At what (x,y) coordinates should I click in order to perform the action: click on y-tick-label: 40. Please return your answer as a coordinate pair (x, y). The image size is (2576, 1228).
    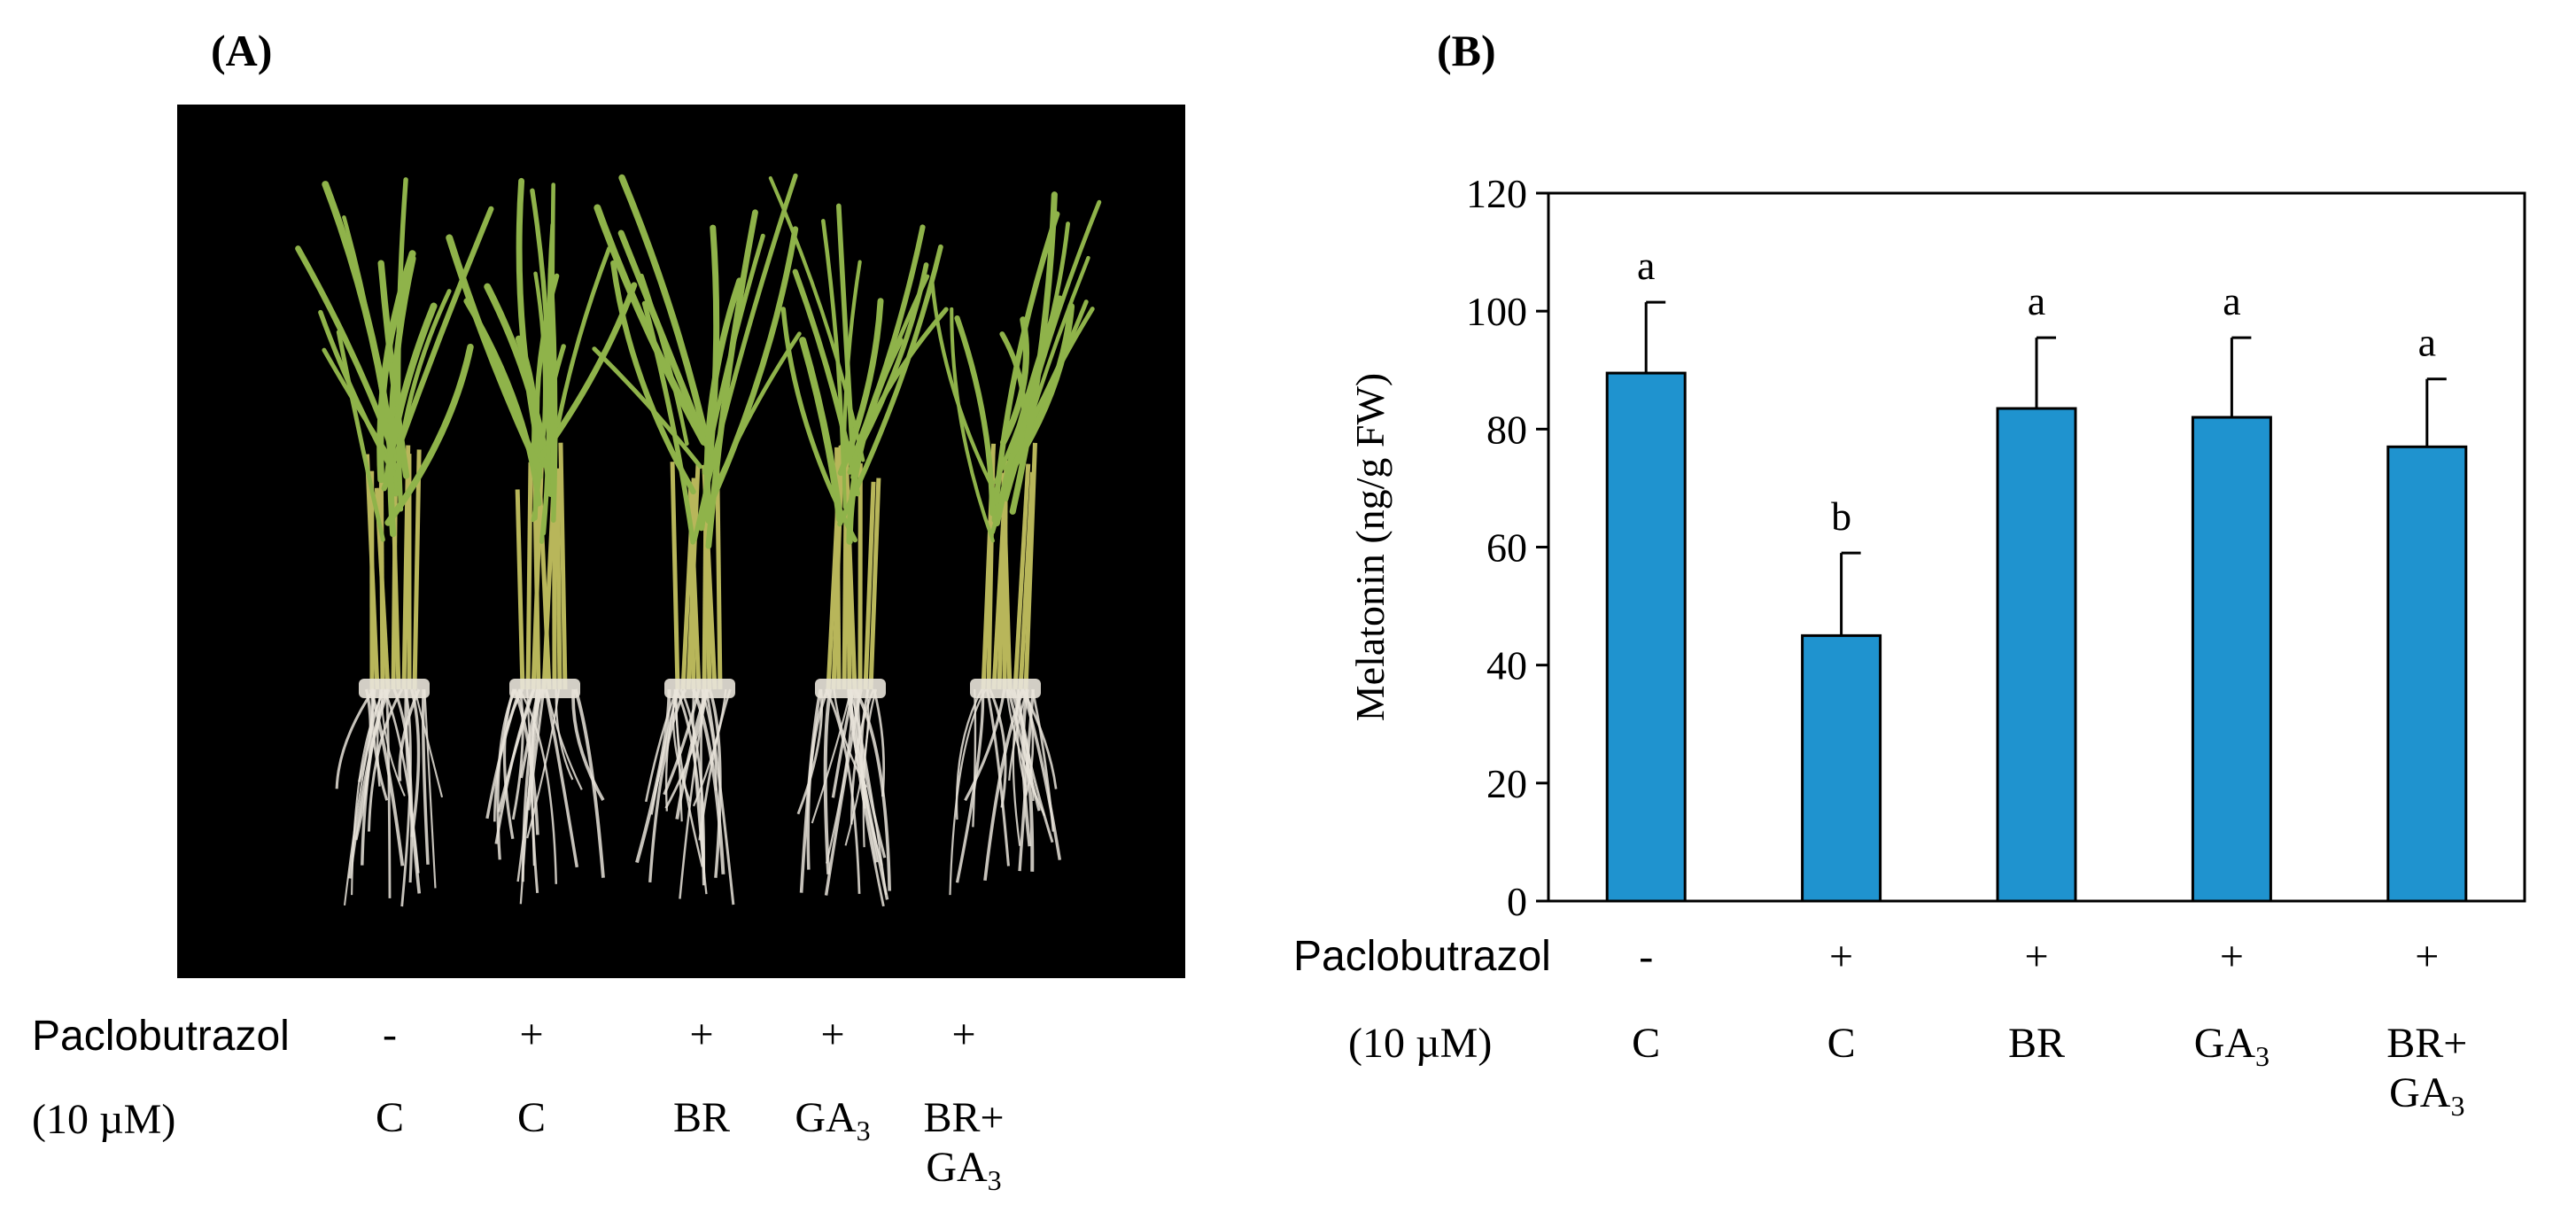
    Looking at the image, I should click on (1506, 665).